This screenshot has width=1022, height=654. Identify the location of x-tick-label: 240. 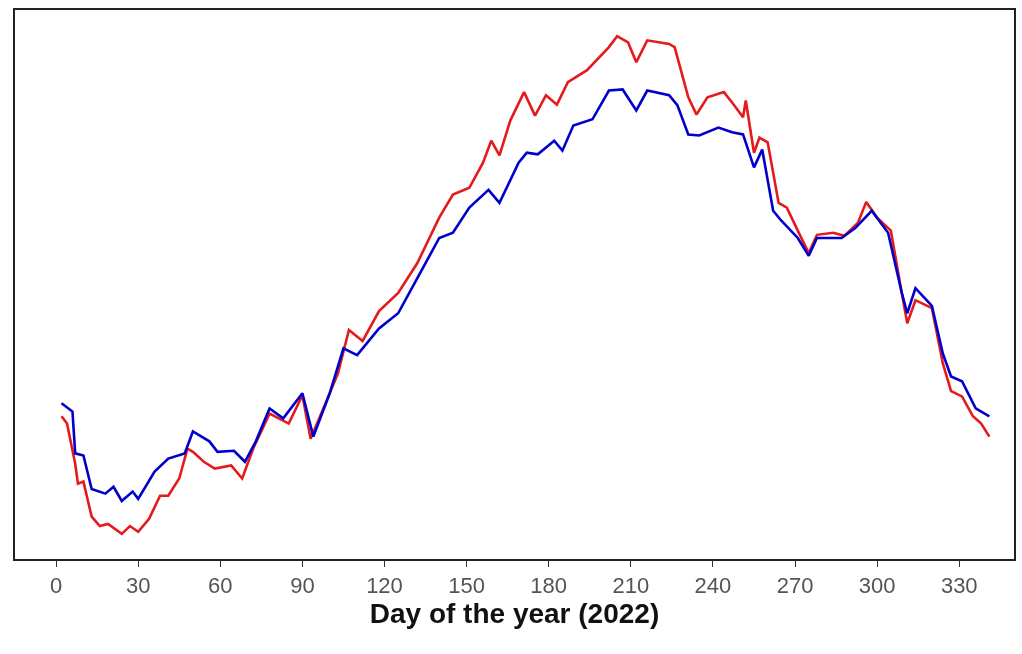
(713, 586).